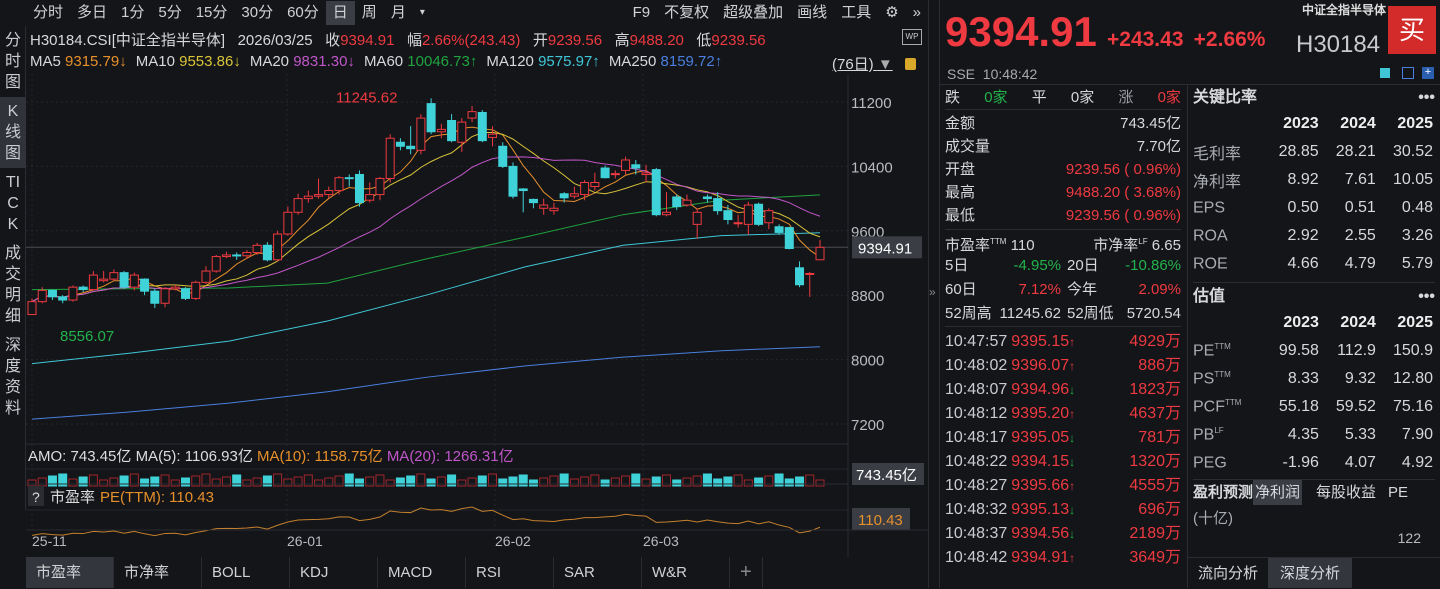 The width and height of the screenshot is (1440, 589). I want to click on indicator-tab: RSI, so click(510, 572).